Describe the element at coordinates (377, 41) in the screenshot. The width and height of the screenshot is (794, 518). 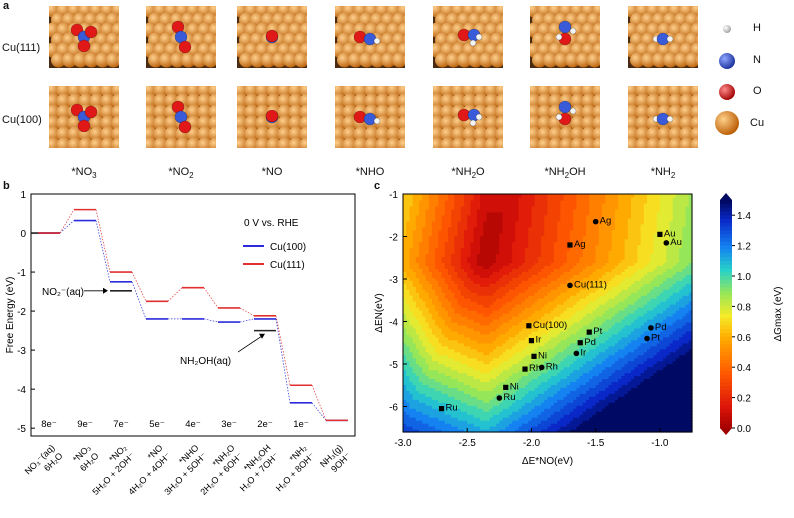
I see `hydrogen-atom` at that location.